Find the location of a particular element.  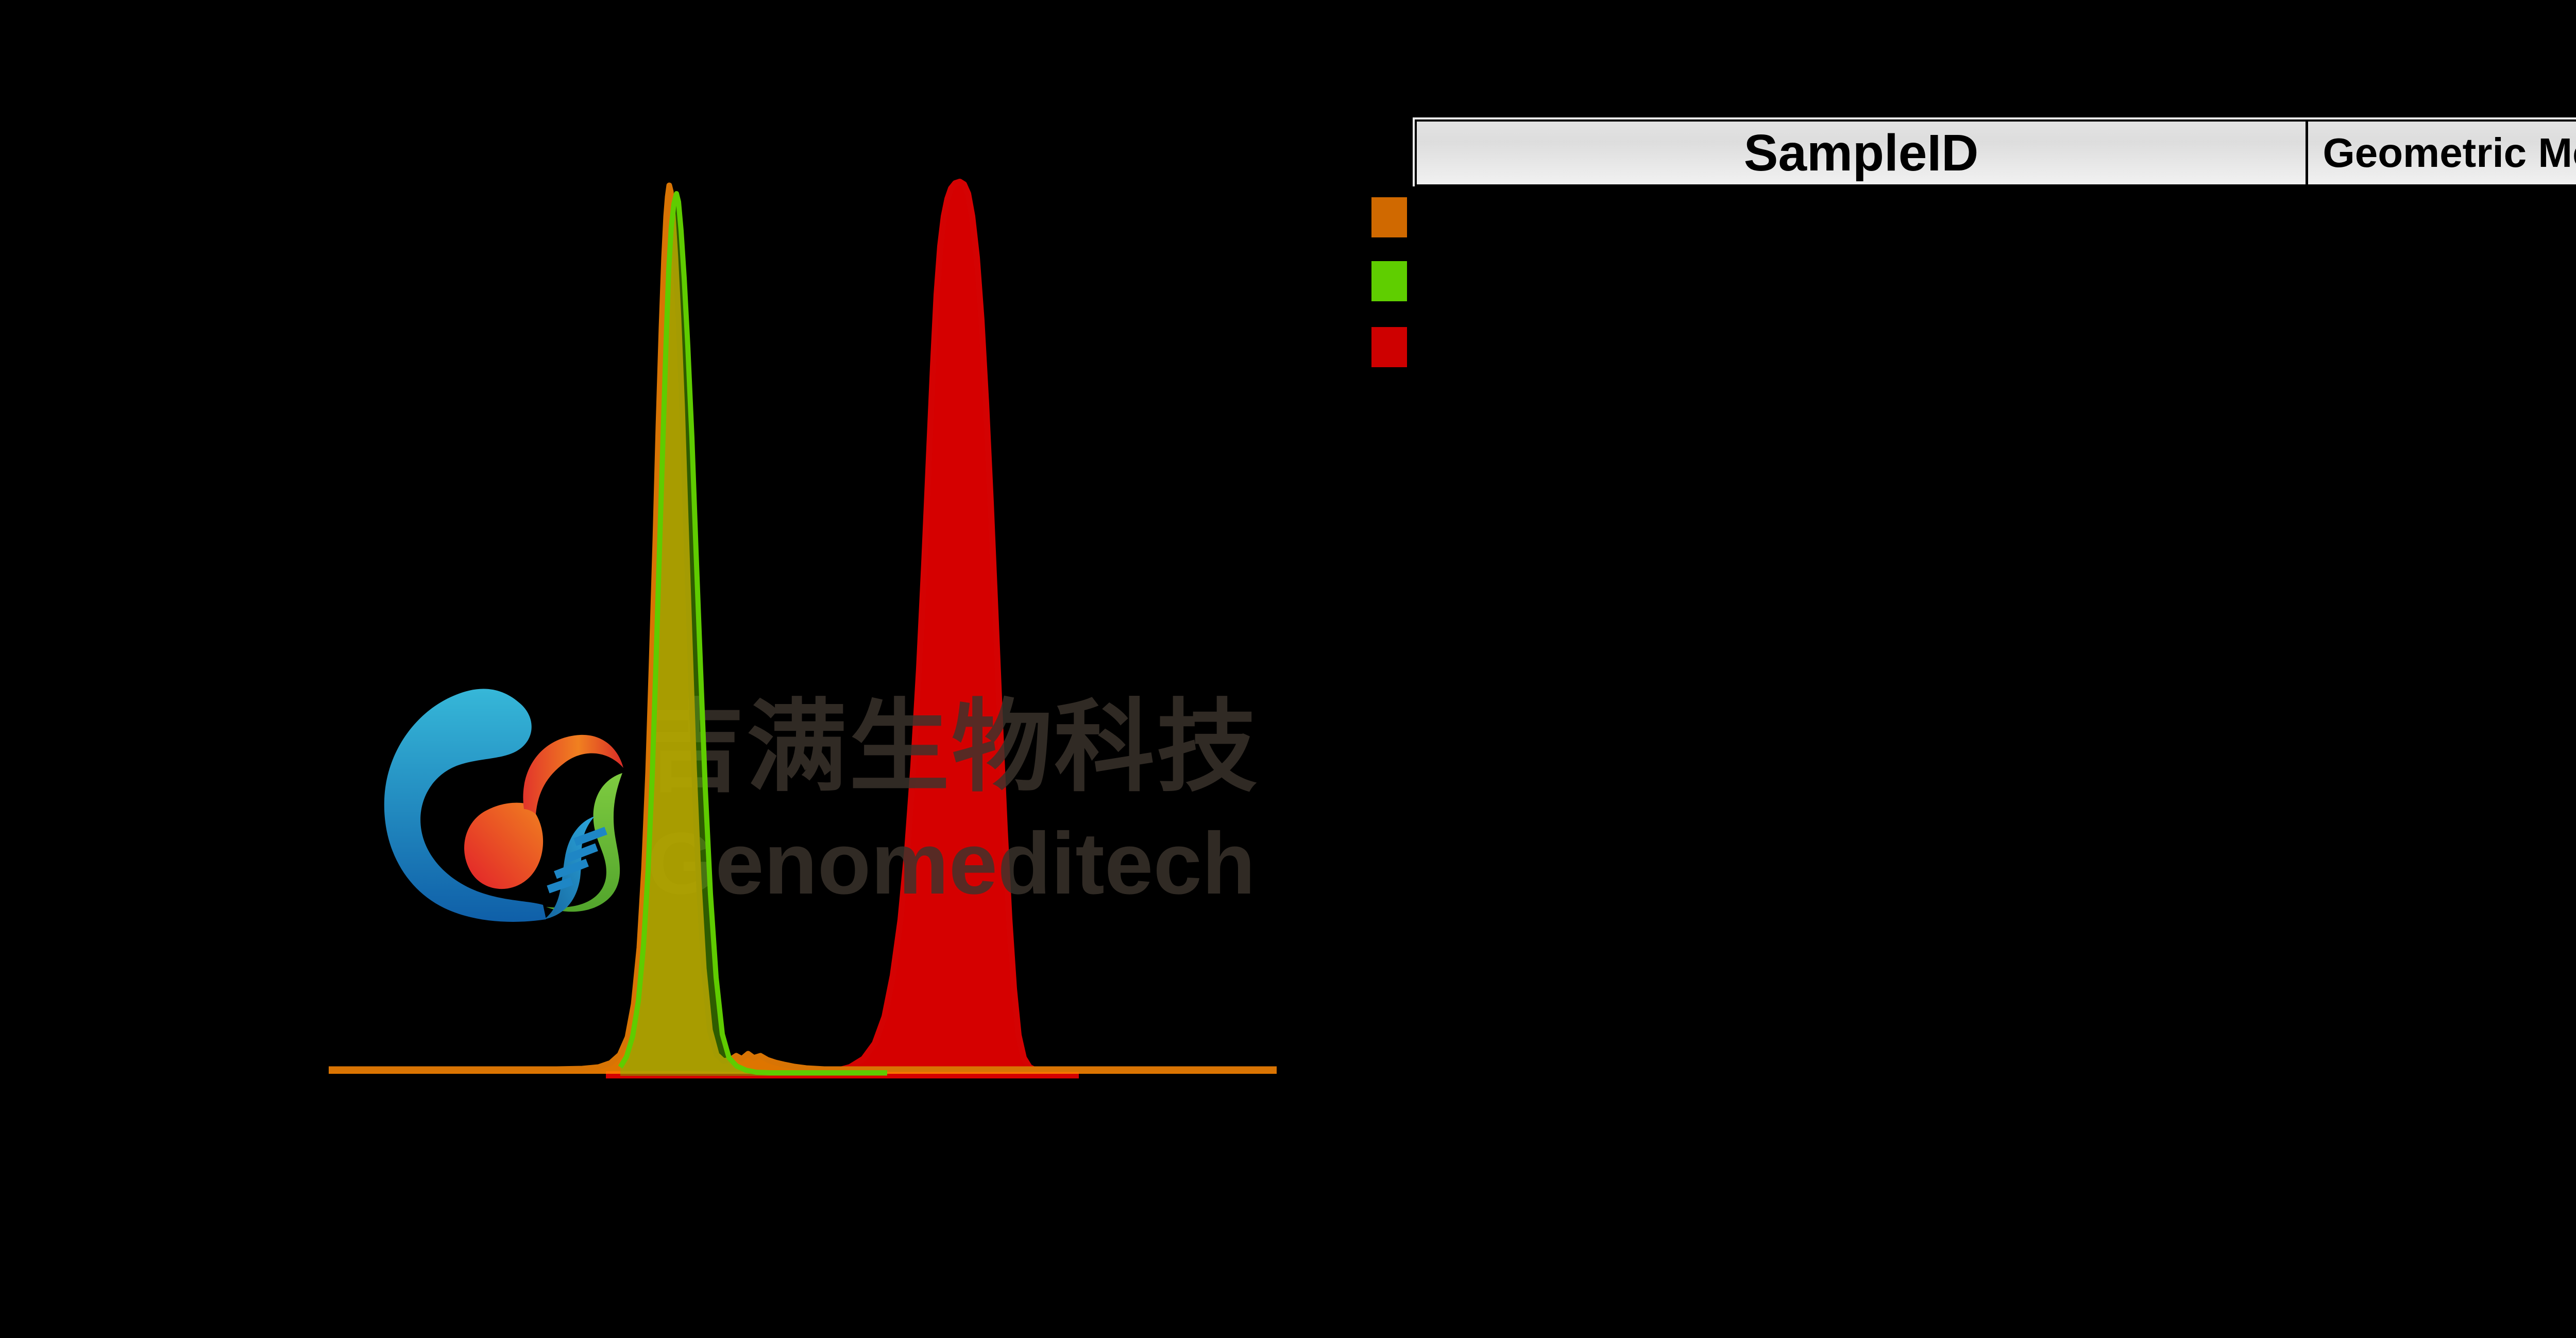

legend-swatch-green is located at coordinates (1389, 281).